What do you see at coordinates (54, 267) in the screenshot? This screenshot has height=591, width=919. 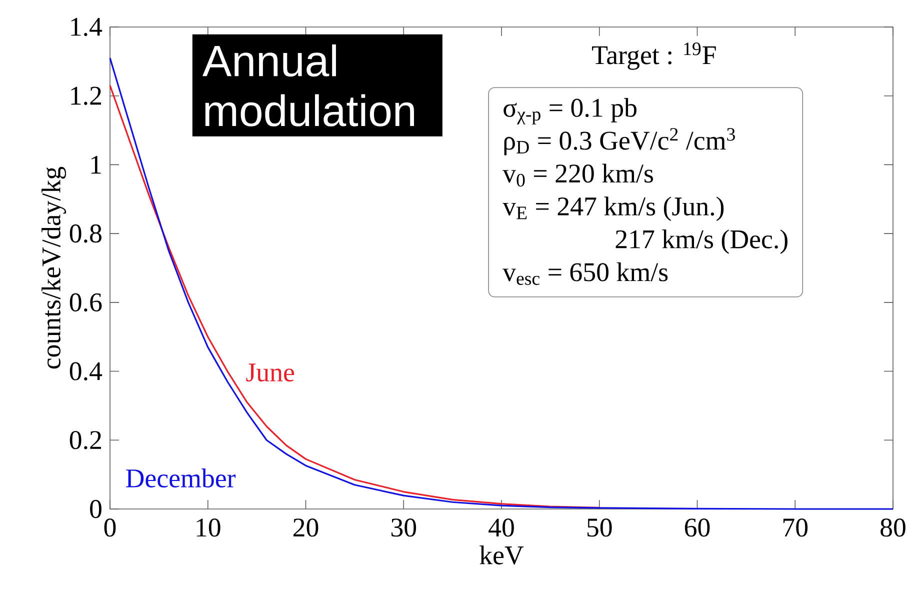 I see `y-axis-title: counts/keV/day/kg` at bounding box center [54, 267].